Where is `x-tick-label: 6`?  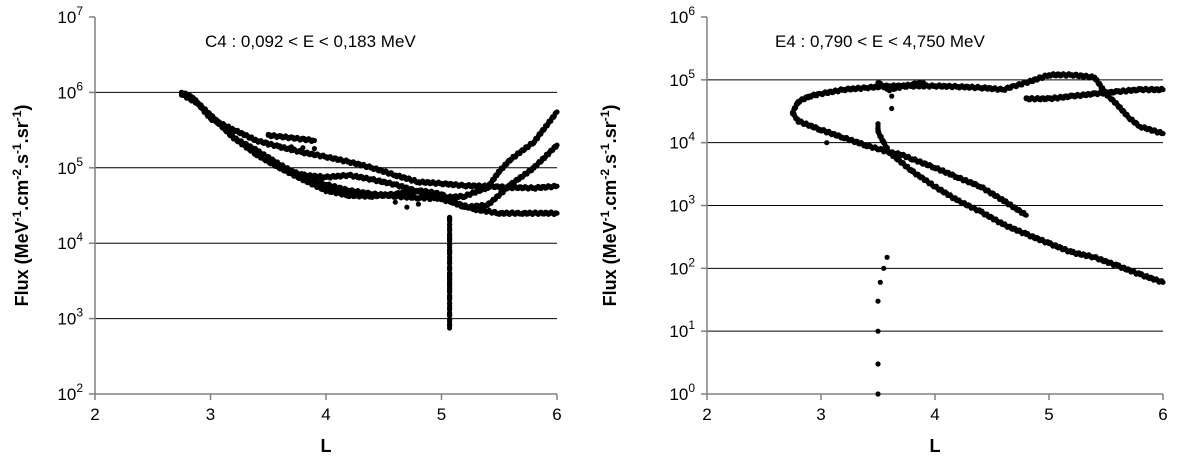 x-tick-label: 6 is located at coordinates (1162, 414).